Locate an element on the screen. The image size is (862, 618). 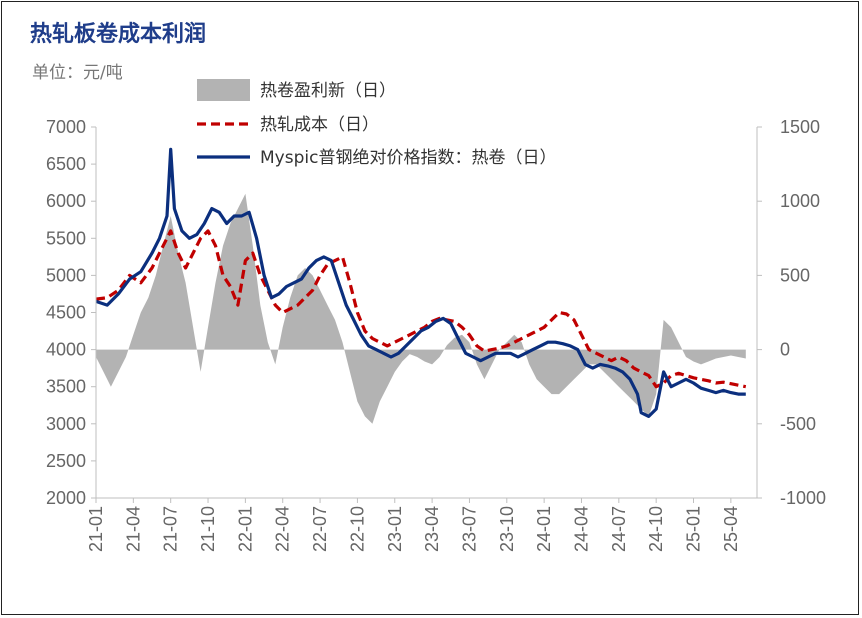
right-tick-label: 1000 is located at coordinates (800, 201).